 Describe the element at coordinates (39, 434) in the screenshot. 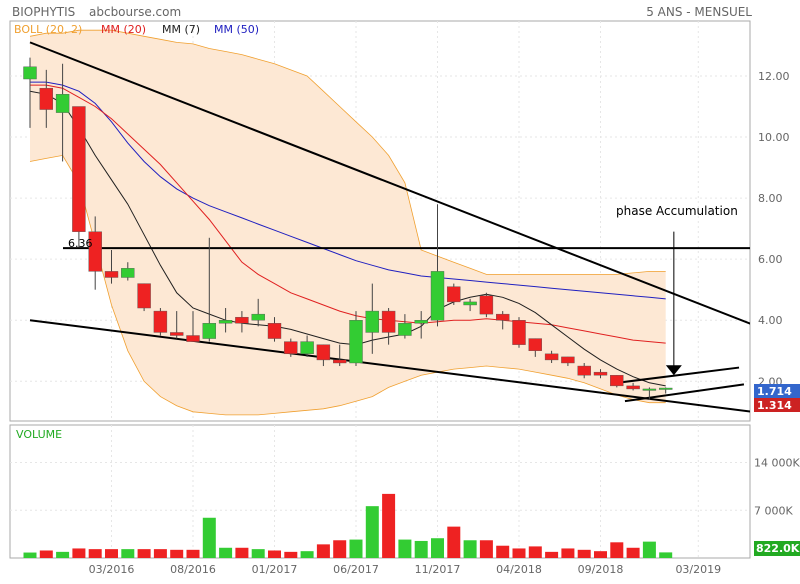

I see `volume-title: VOLUME` at that location.